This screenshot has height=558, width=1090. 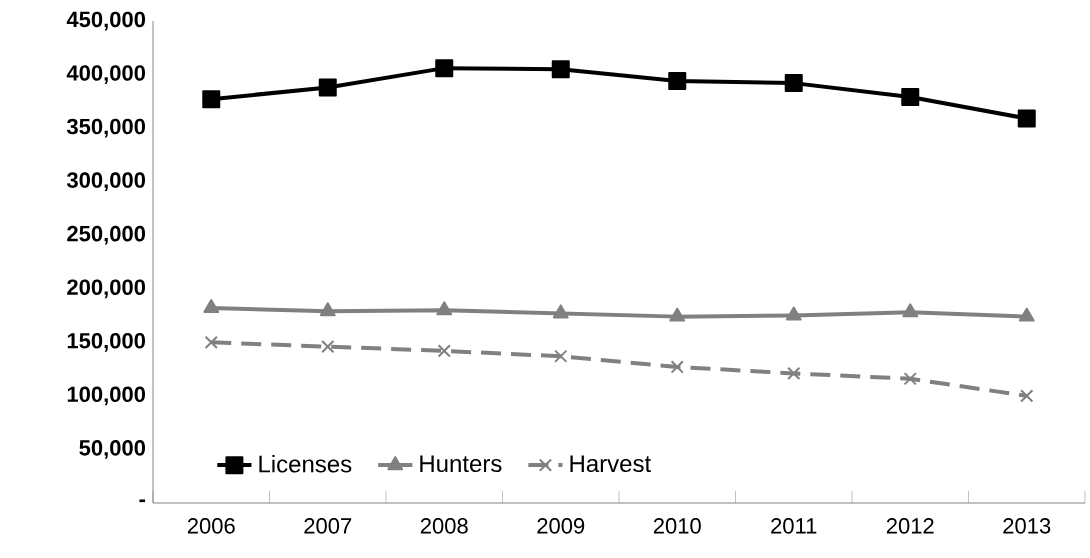 What do you see at coordinates (328, 526) in the screenshot?
I see `x-tick-label: 2007` at bounding box center [328, 526].